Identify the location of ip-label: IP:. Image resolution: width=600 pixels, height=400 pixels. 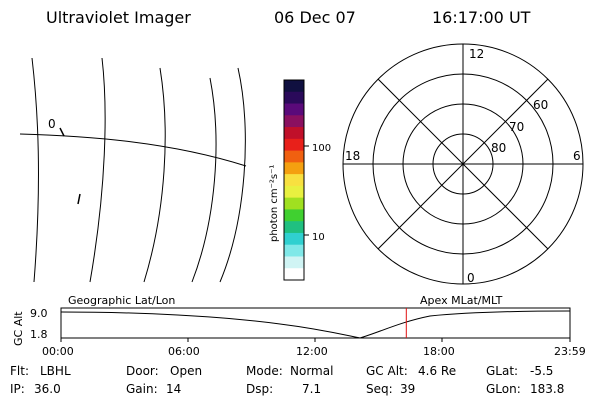
(17, 389).